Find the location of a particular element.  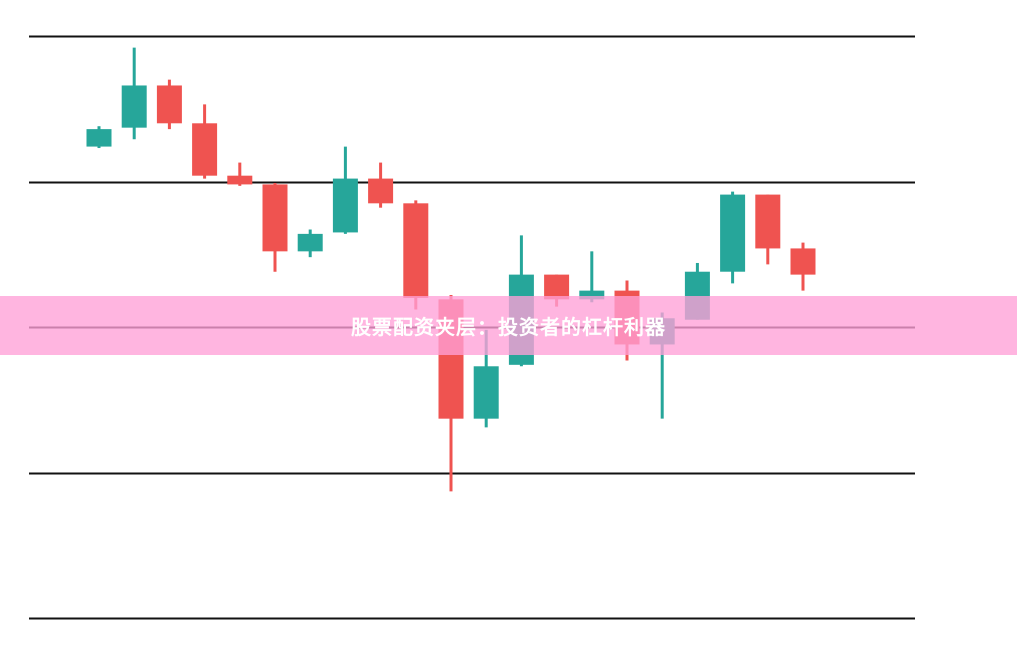

title-banner: 股票配资夹层：投资者的杠杆利器 is located at coordinates (508, 325).